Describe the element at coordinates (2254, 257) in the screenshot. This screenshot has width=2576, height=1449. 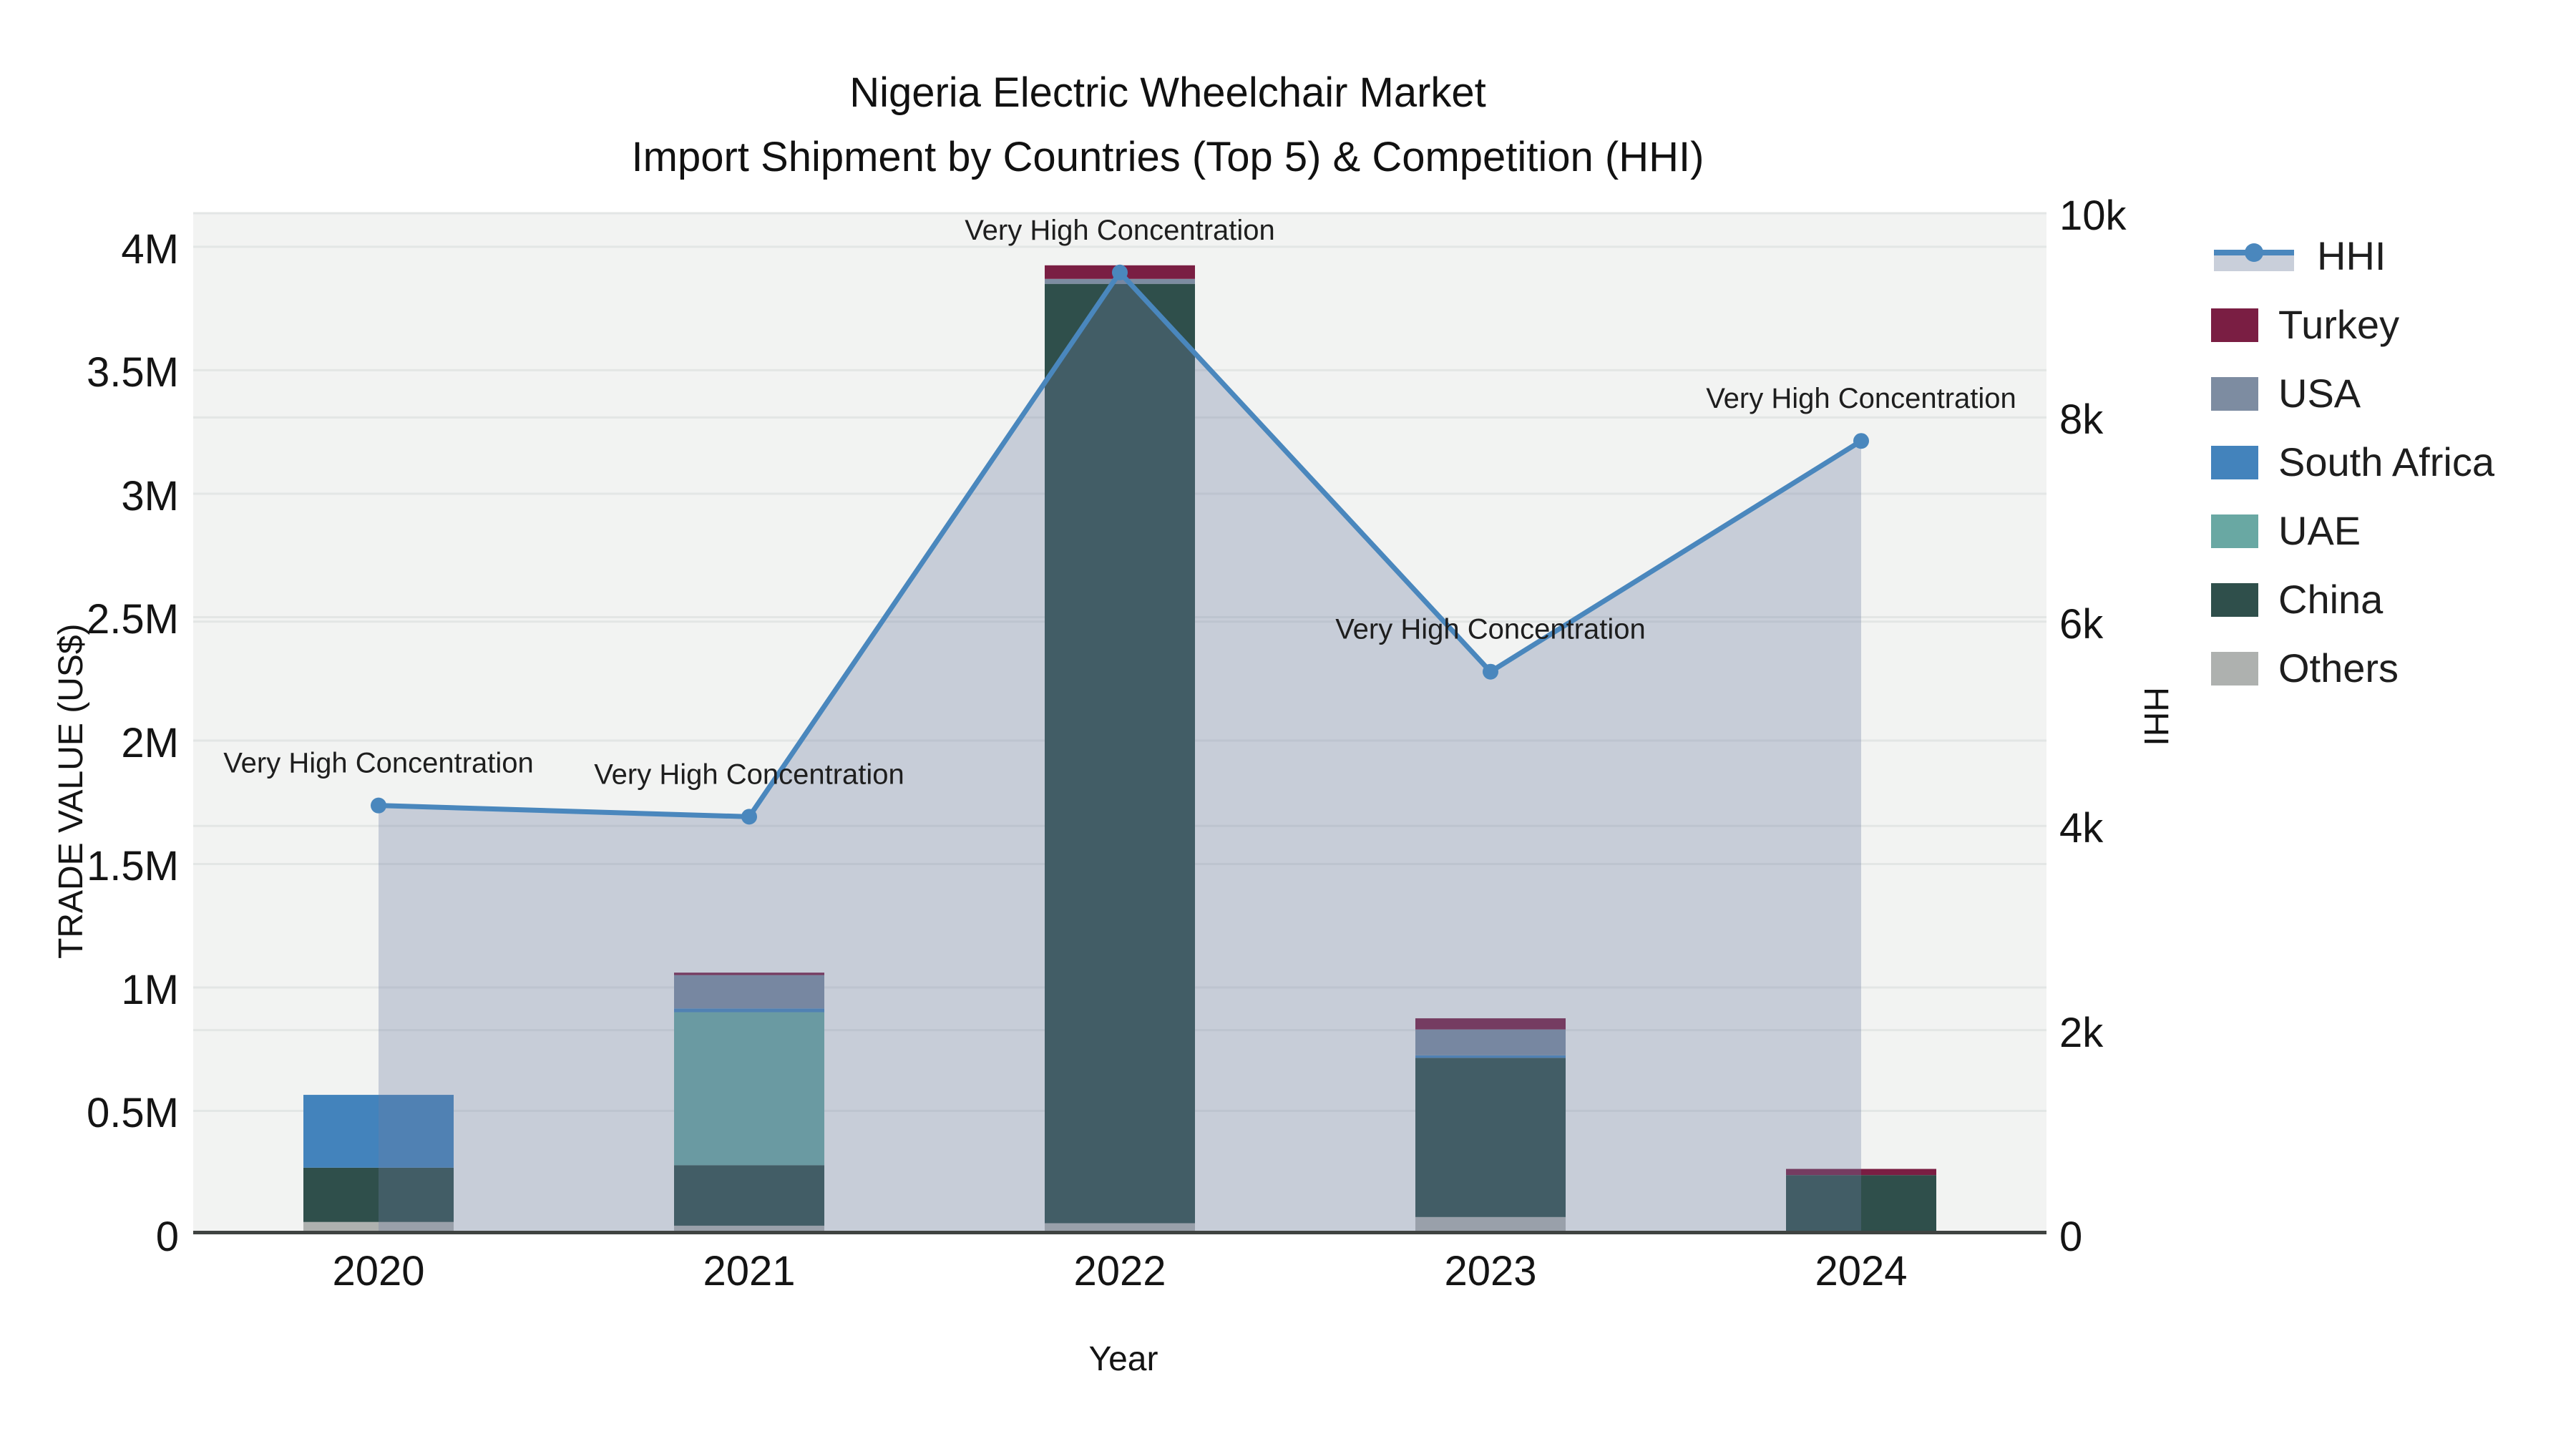
I see `hhi-line-sample-icon` at that location.